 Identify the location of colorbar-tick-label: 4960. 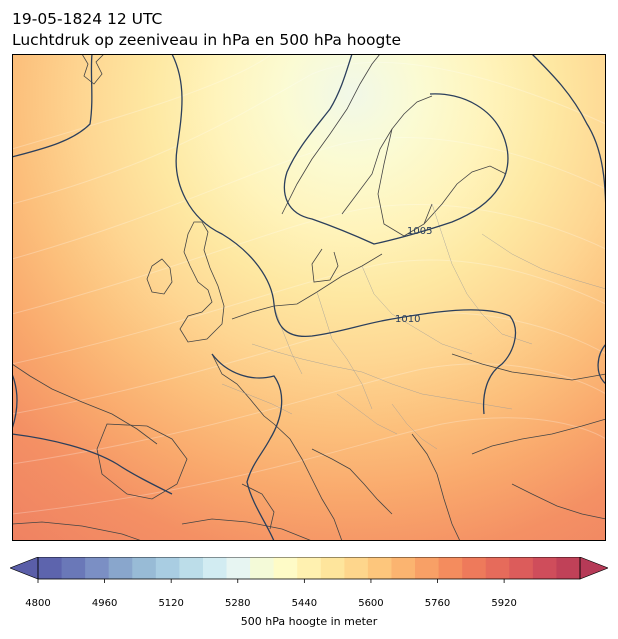
(104, 603).